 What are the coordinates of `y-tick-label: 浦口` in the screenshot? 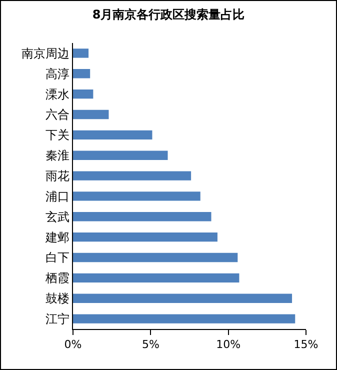 It's located at (58, 196).